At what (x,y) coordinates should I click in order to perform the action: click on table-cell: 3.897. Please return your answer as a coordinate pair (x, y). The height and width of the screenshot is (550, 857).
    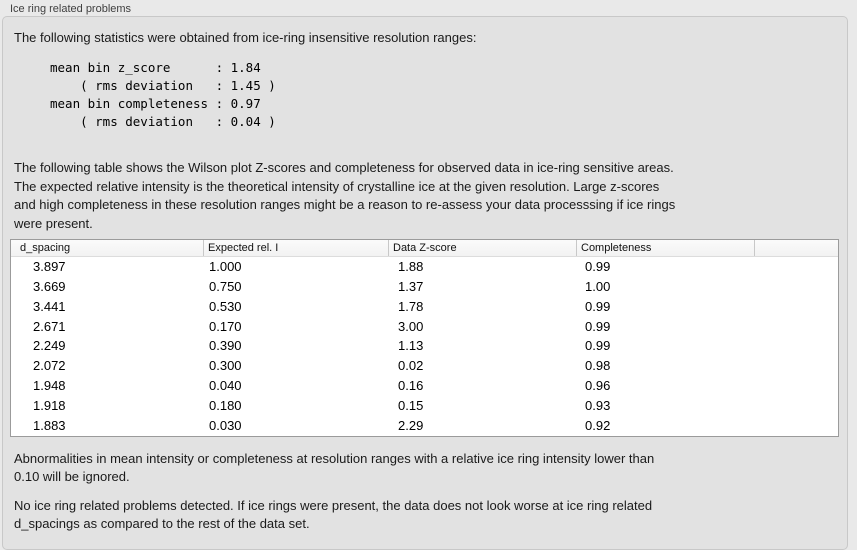
    Looking at the image, I should click on (49, 267).